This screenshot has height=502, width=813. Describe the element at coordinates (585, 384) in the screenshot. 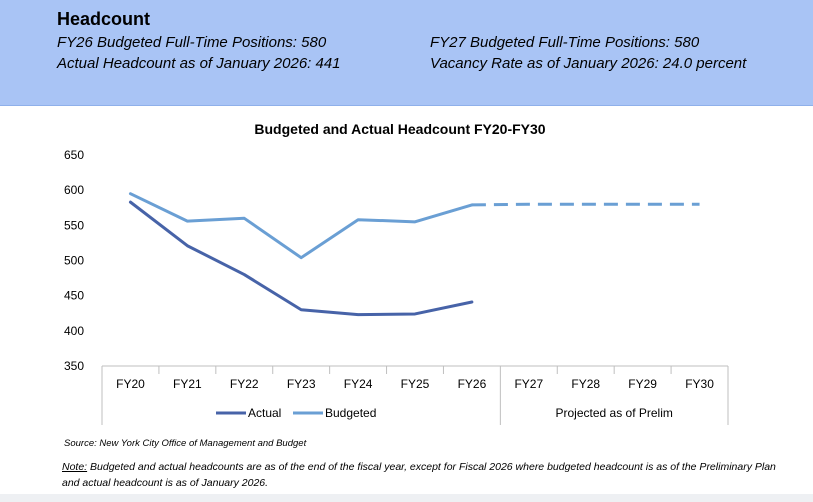

I see `x-tick-label: FY28` at that location.